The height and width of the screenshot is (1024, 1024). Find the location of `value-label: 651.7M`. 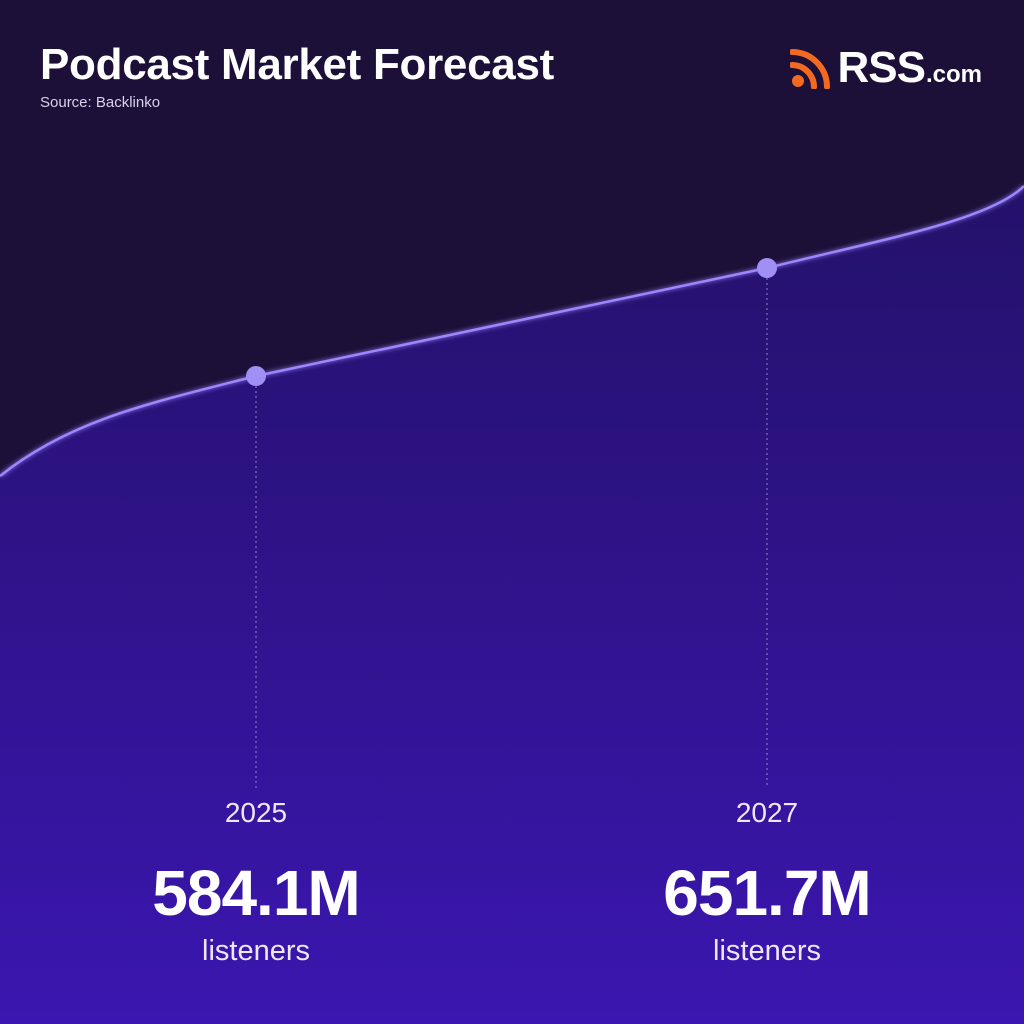

value-label: 651.7M is located at coordinates (767, 893).